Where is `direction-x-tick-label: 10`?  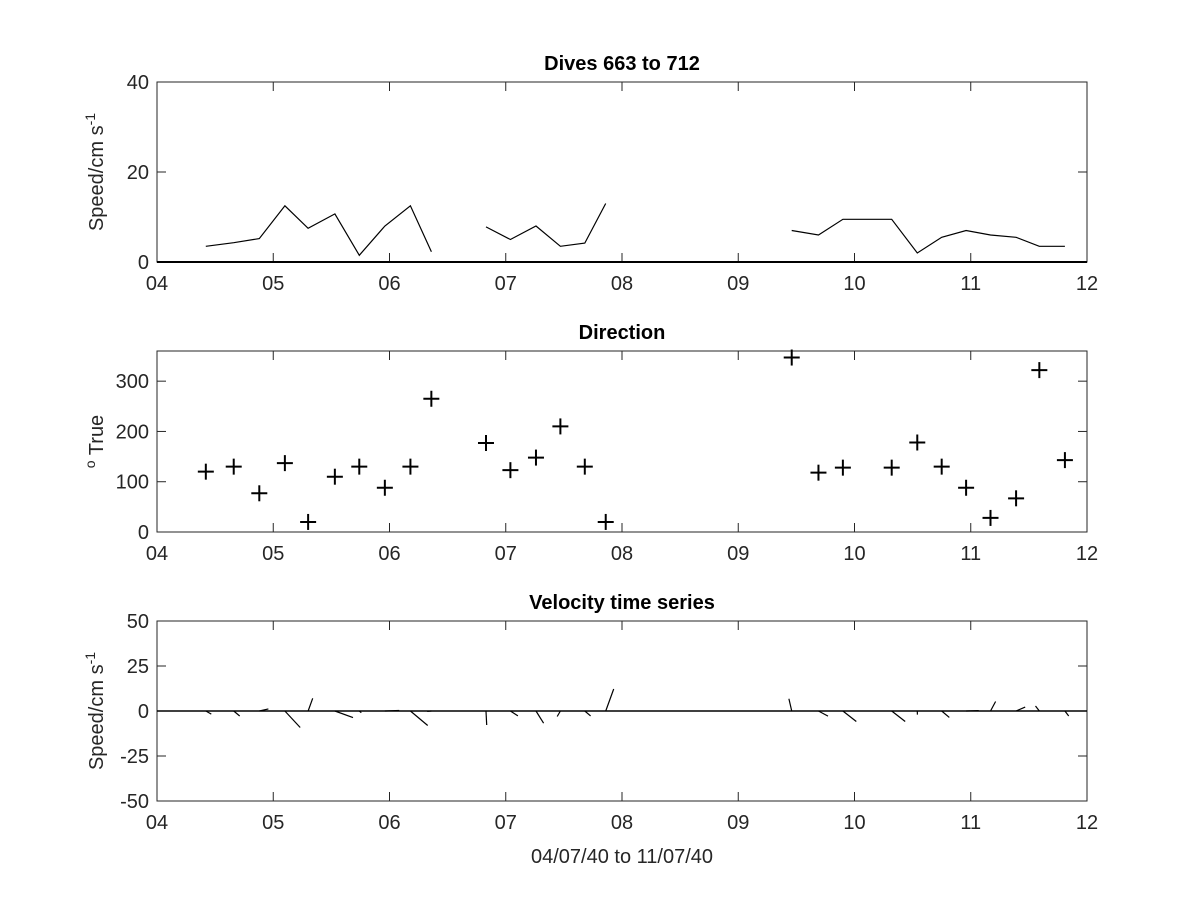 direction-x-tick-label: 10 is located at coordinates (854, 554).